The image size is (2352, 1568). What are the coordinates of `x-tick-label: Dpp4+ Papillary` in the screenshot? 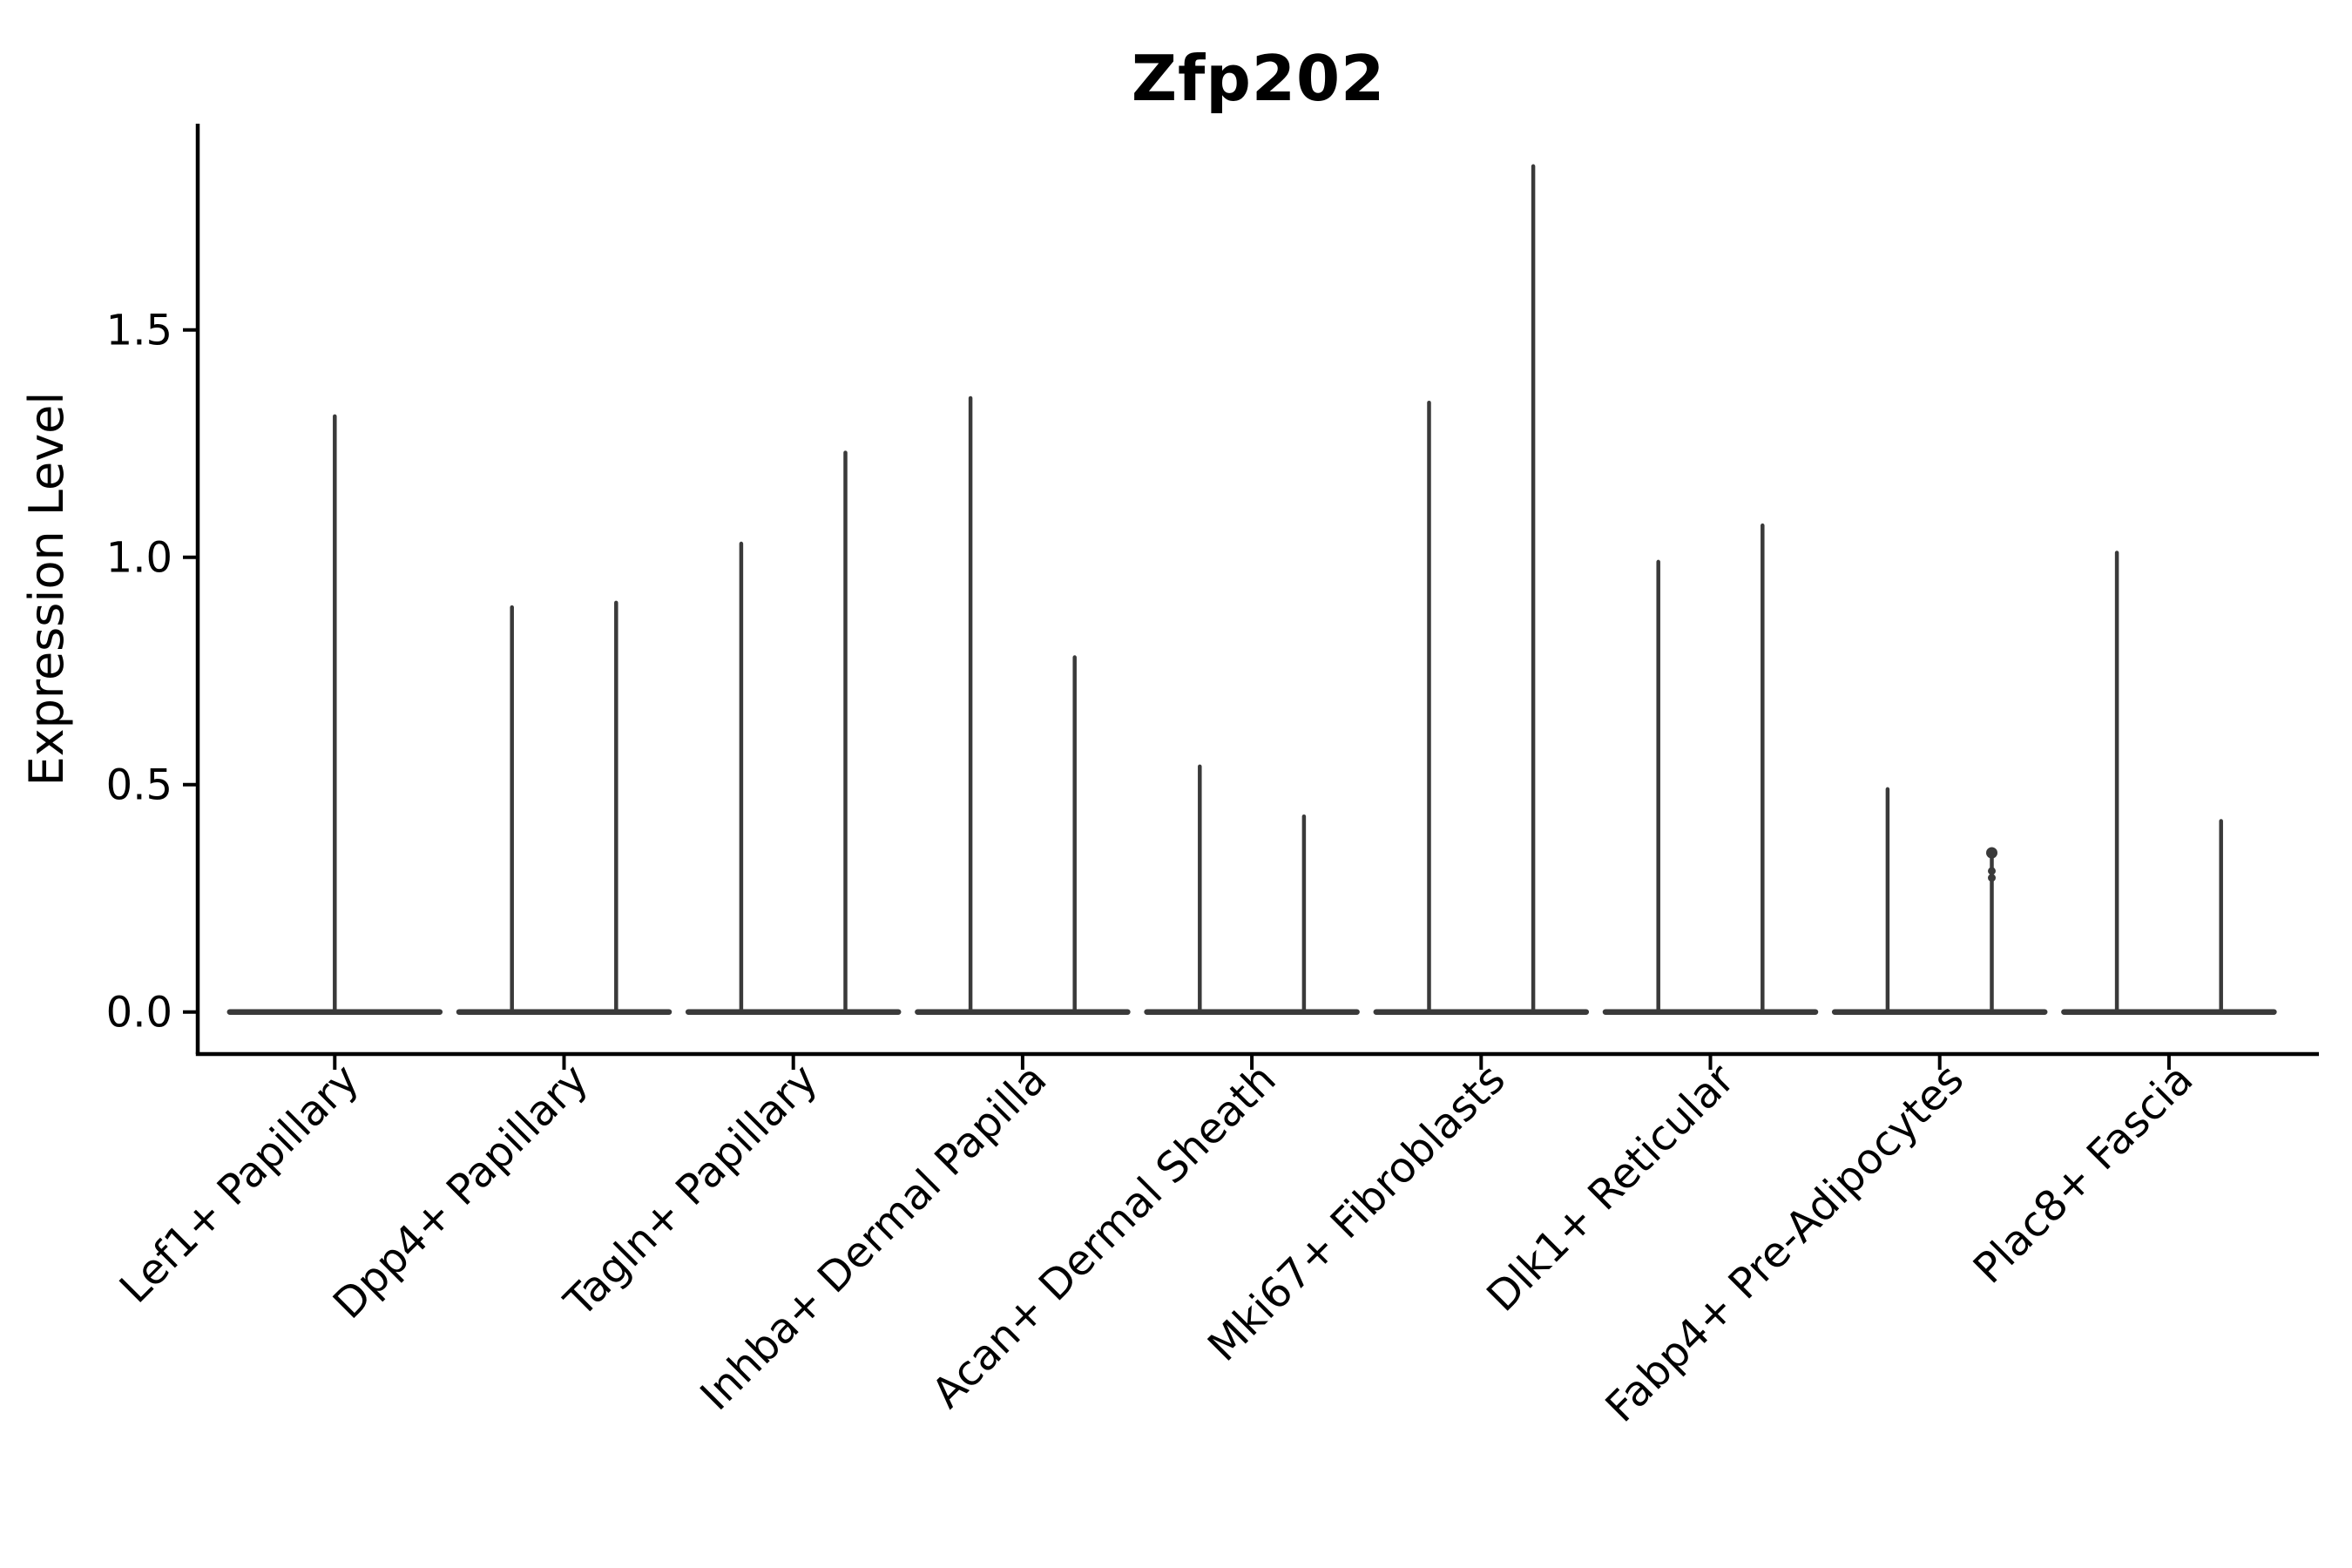 It's located at (461, 1191).